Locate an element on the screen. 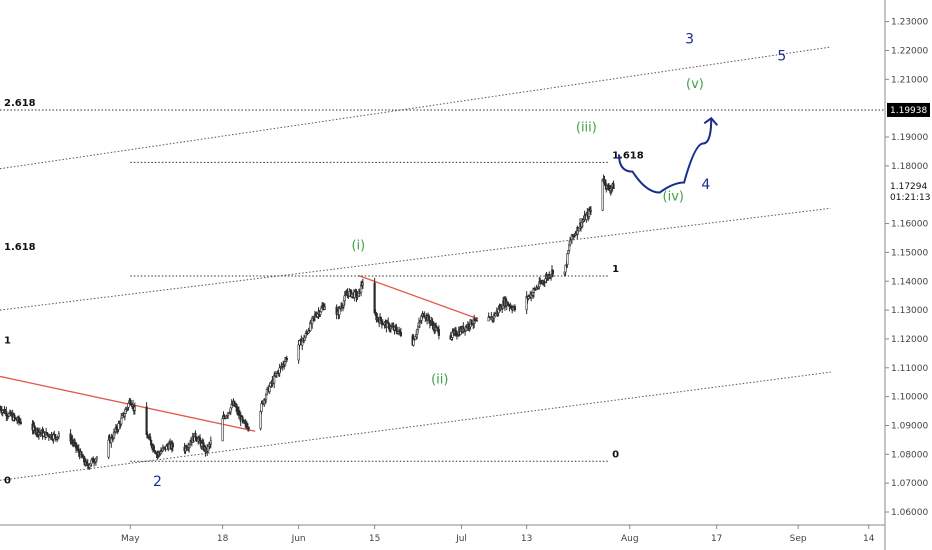  x-tick-label: Sep is located at coordinates (798, 539).